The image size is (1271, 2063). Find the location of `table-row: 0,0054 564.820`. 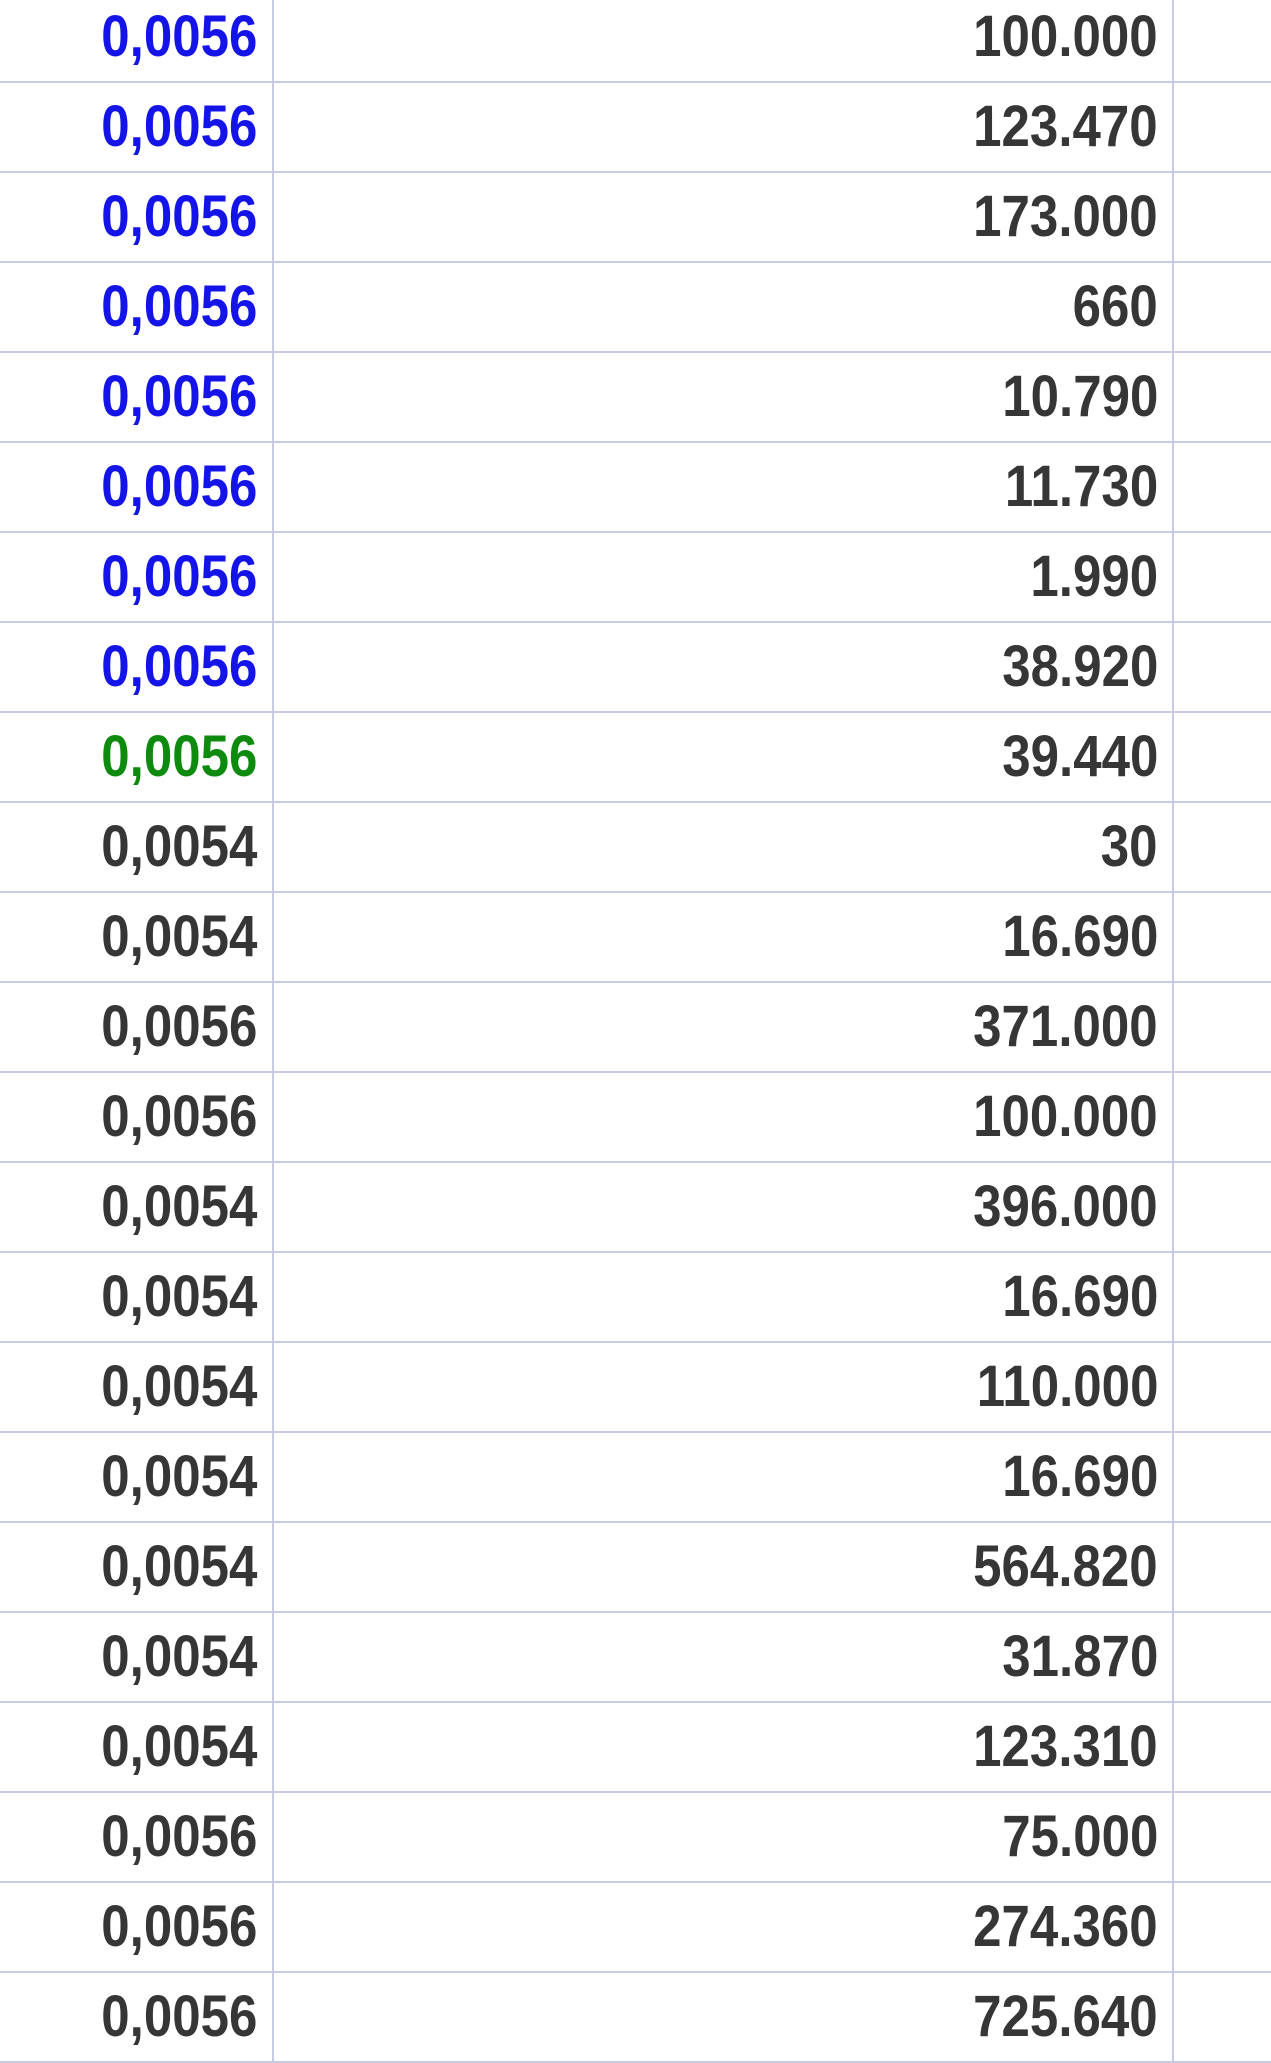

table-row: 0,0054 564.820 is located at coordinates (635, 1568).